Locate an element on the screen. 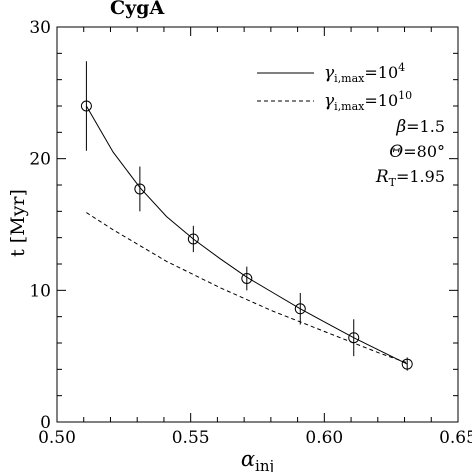 The image size is (472, 472). x-tick-label: 0.50 is located at coordinates (57, 438).